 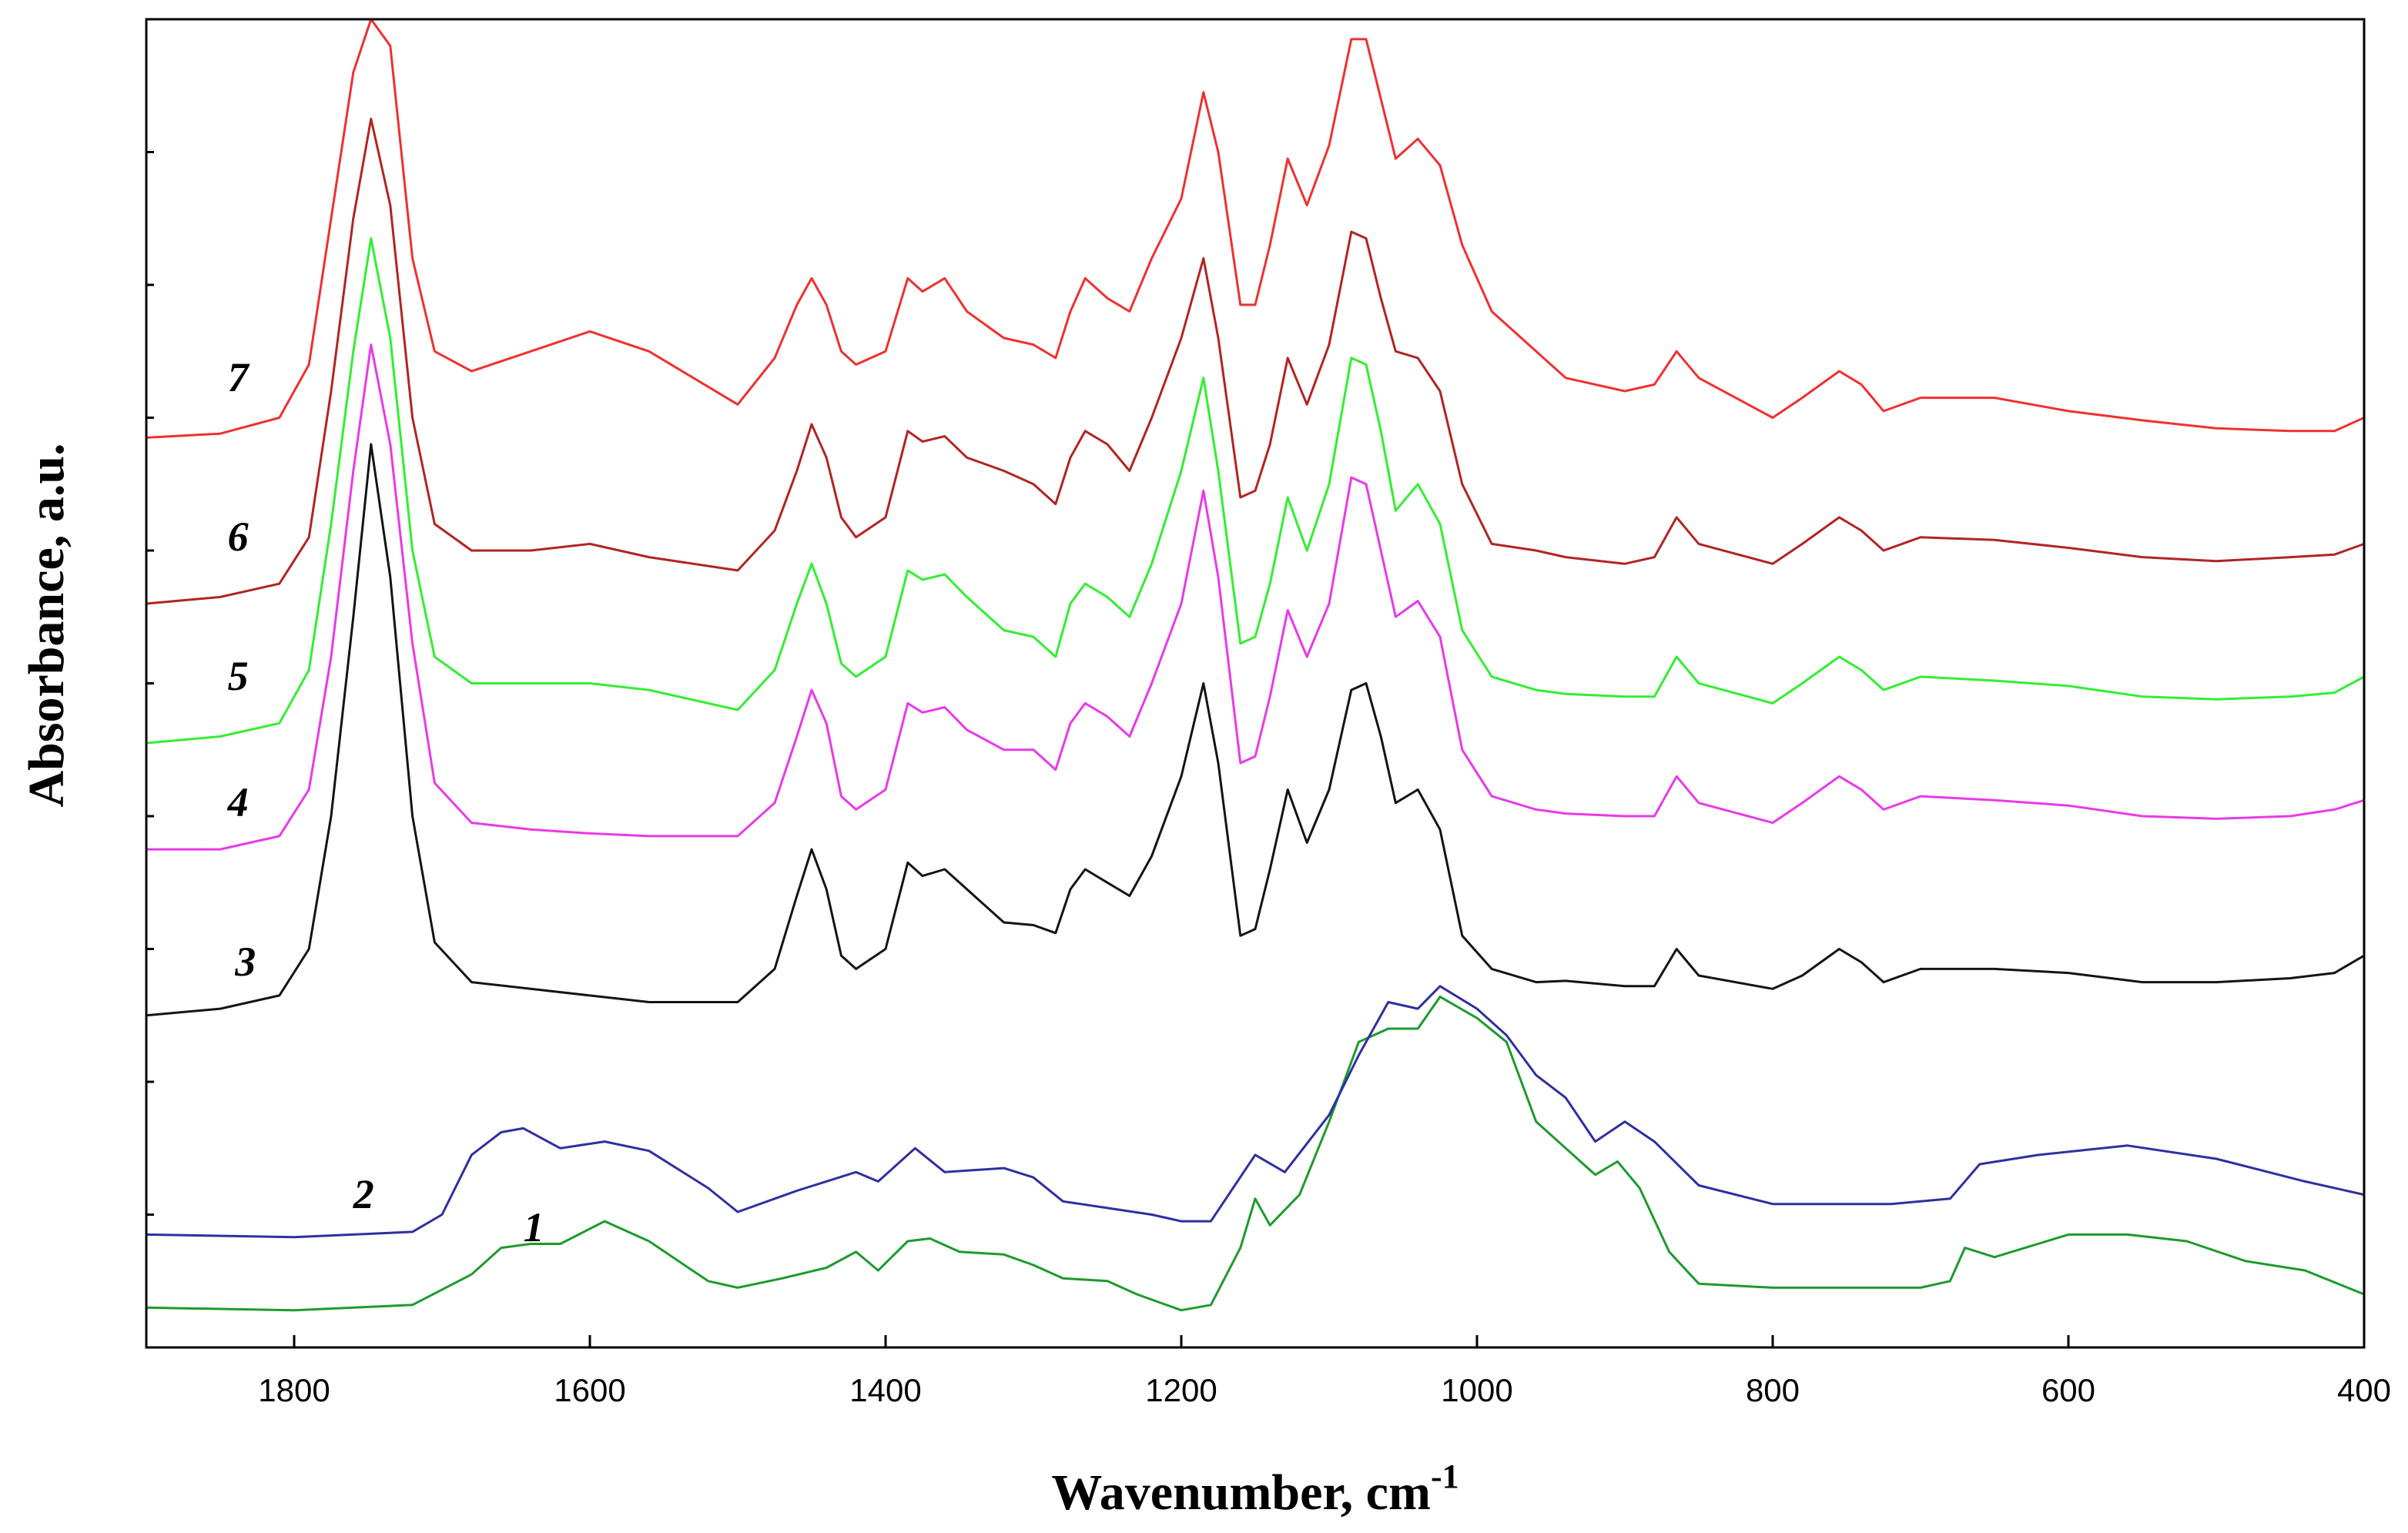 I want to click on series-label-7: 7, so click(x=239, y=377).